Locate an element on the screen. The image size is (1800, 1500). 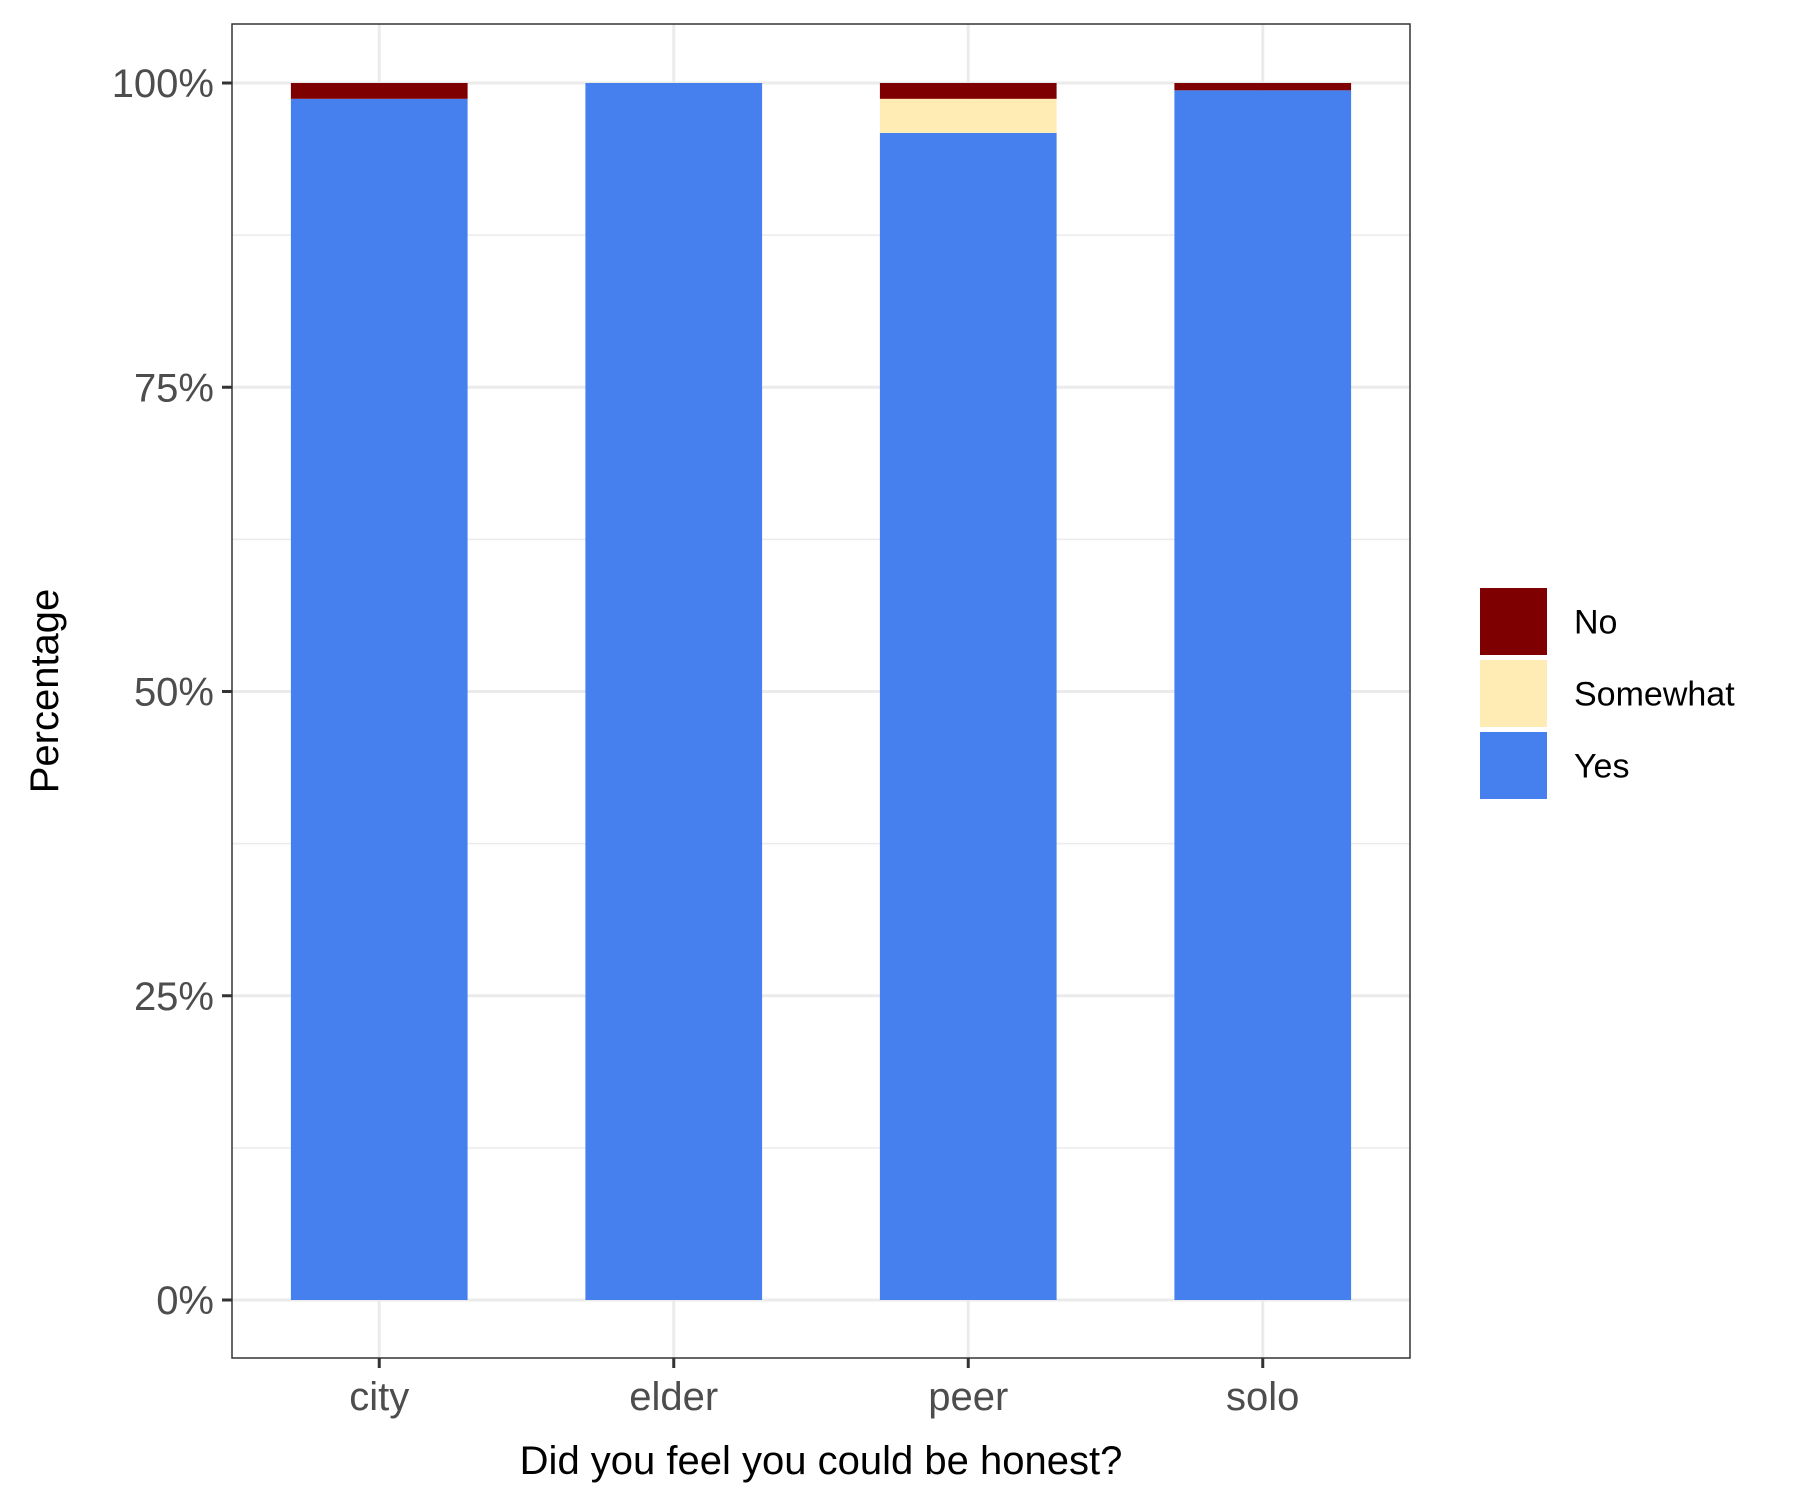
y-tick-label: 0% is located at coordinates (185, 1301).